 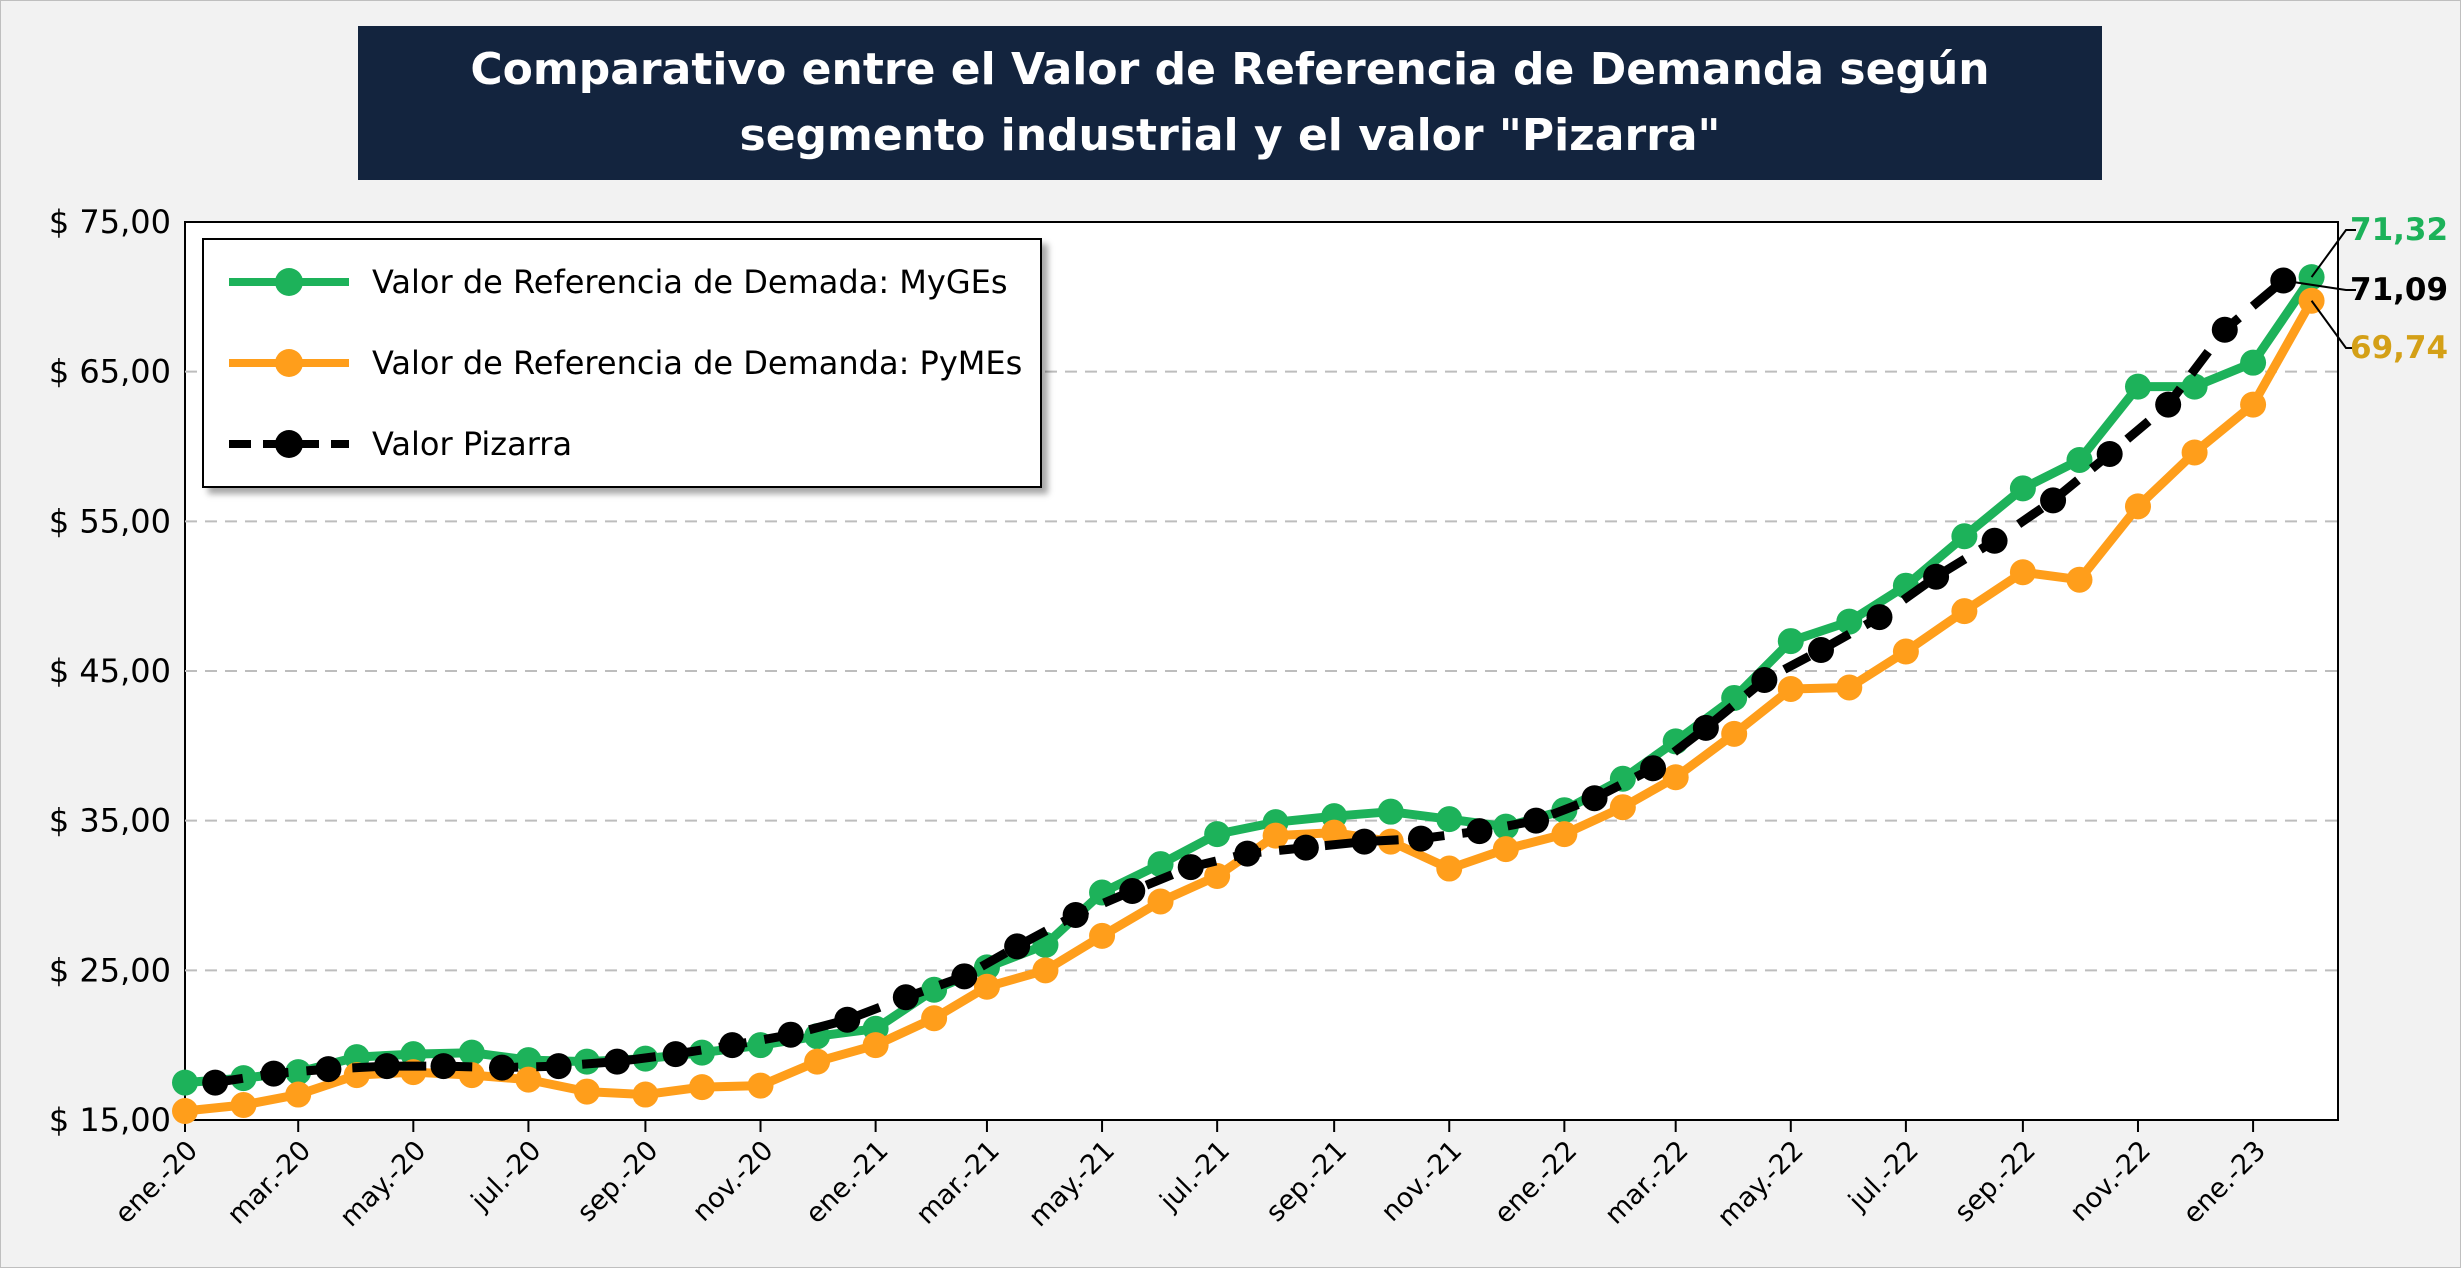 What do you see at coordinates (613, 363) in the screenshot?
I see `legend-item-pymes: Valor de Referencia de Demanda: PyMEs` at bounding box center [613, 363].